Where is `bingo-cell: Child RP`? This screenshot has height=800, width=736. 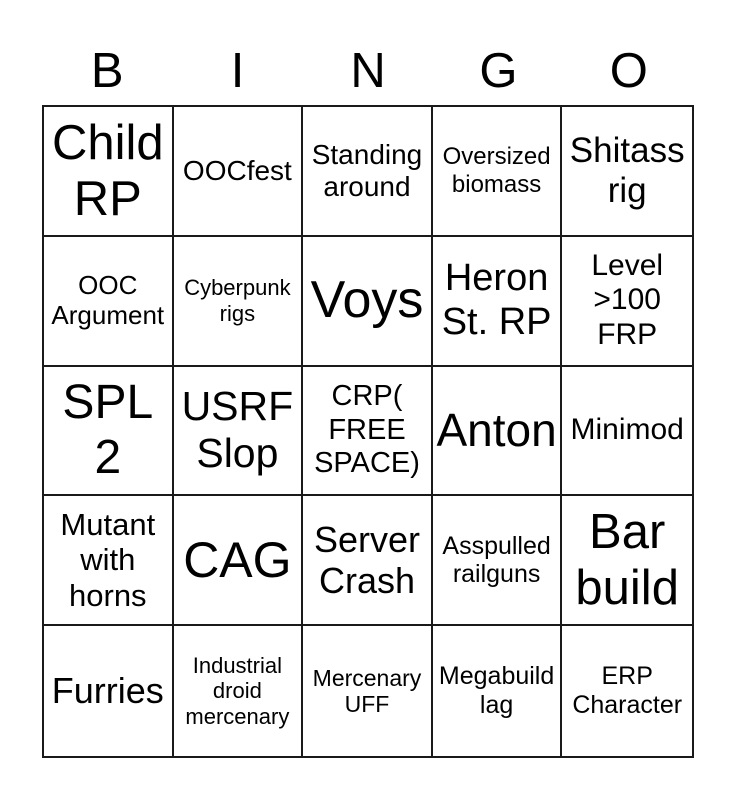
bingo-cell: Child RP is located at coordinates (109, 172).